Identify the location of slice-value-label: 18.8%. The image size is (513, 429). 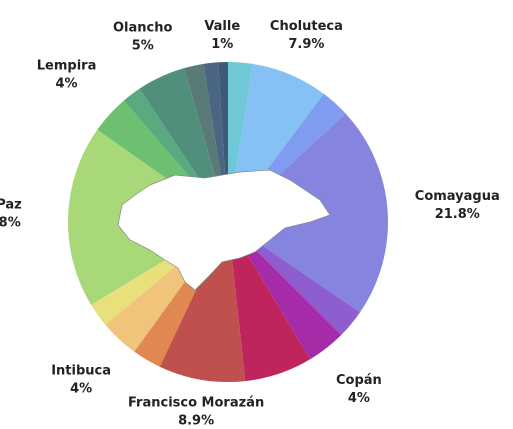
(10, 222).